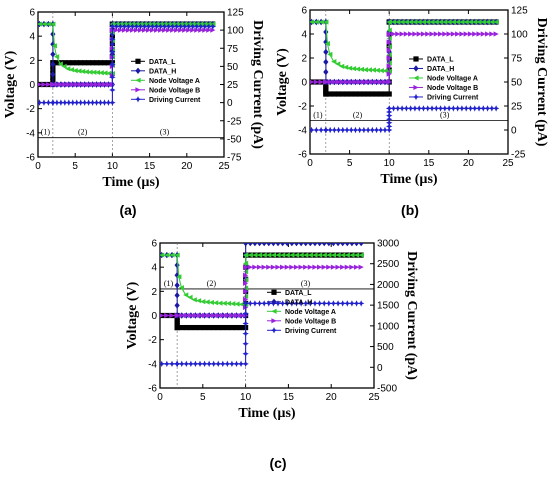 Image resolution: width=550 pixels, height=487 pixels. I want to click on y-axis-label: Voltage (V), so click(132, 315).